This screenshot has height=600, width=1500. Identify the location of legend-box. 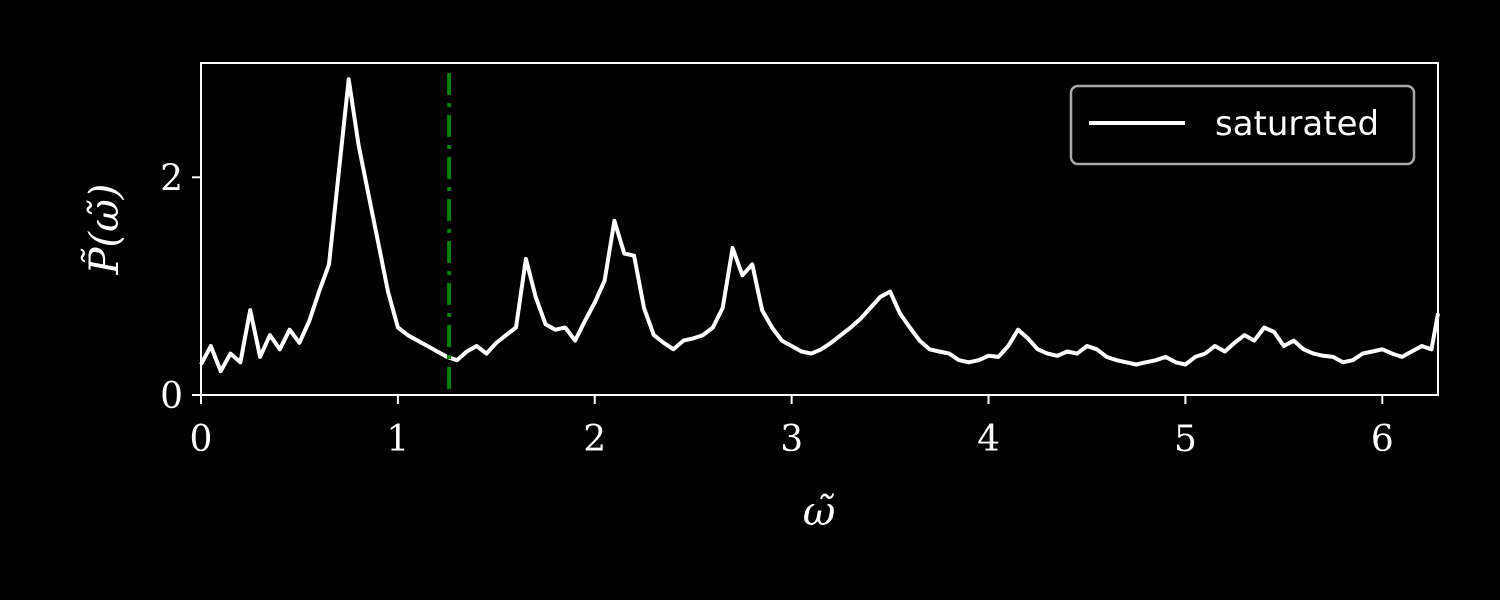
(1242, 125).